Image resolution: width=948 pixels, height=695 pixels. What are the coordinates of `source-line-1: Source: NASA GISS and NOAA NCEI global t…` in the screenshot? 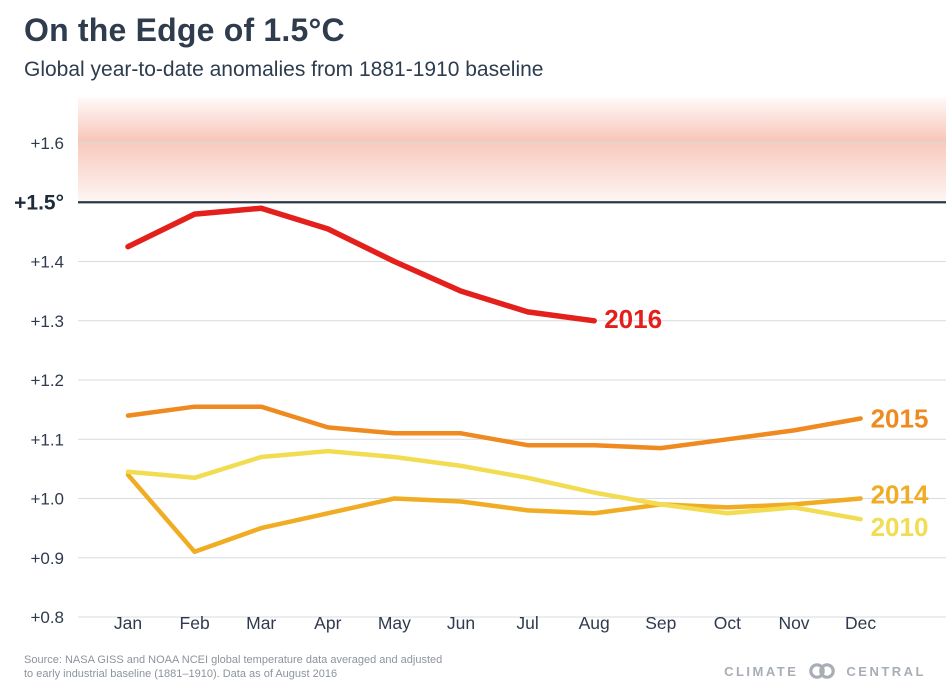 It's located at (233, 660).